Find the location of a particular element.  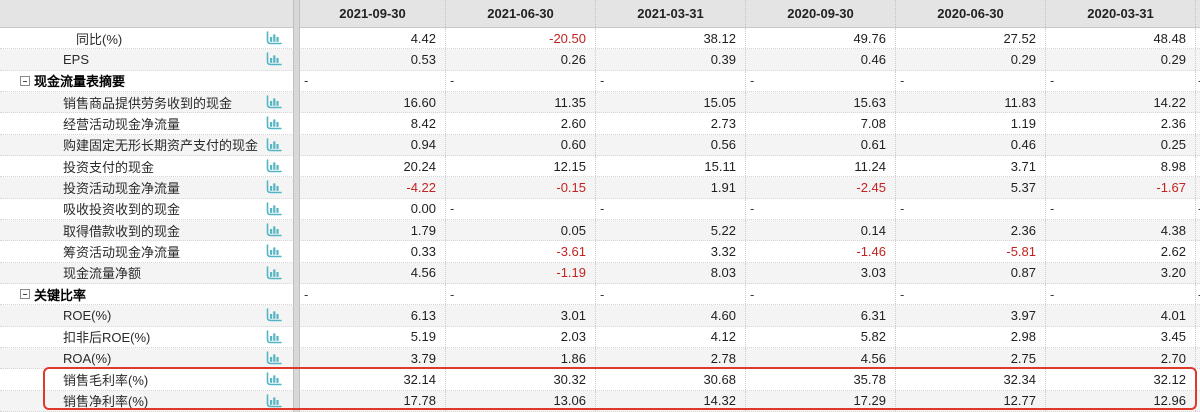

table-row: 筹资活动现金净流量 0.33 -3.61 3.32 -1.46 -5.81 2.62 is located at coordinates (600, 252).